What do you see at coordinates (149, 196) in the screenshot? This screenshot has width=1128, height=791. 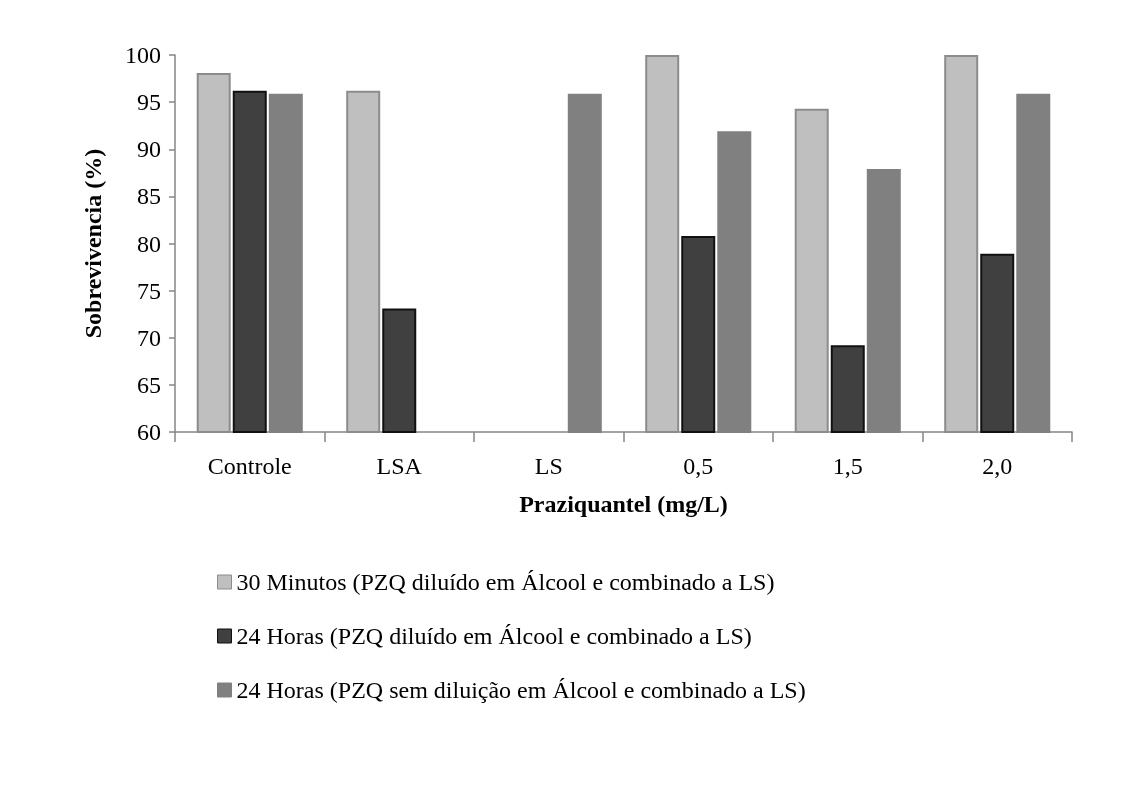 I see `y-tick-label: 85` at bounding box center [149, 196].